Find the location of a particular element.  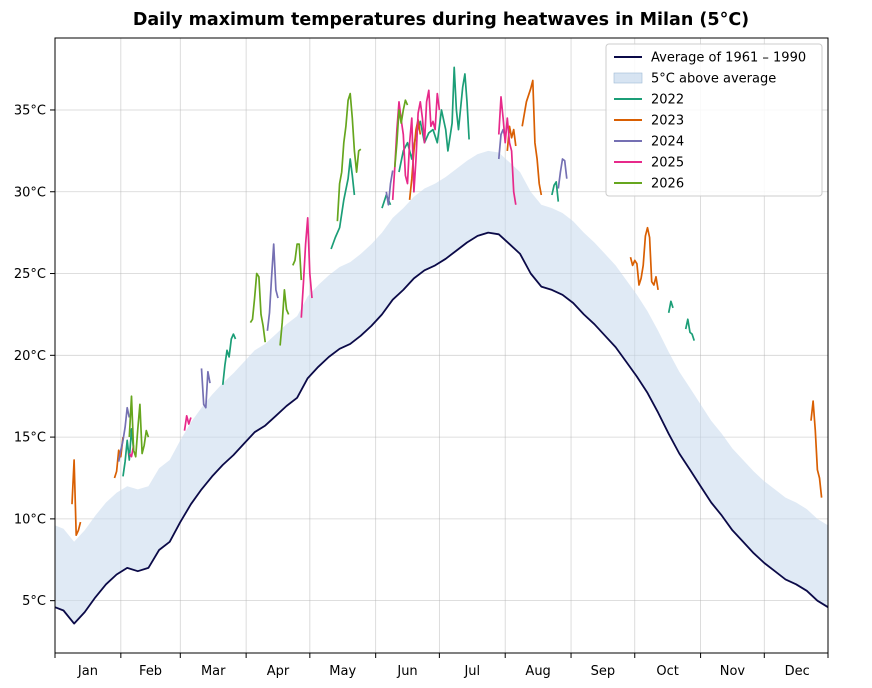

y-tick-label: 15°C is located at coordinates (30, 438).